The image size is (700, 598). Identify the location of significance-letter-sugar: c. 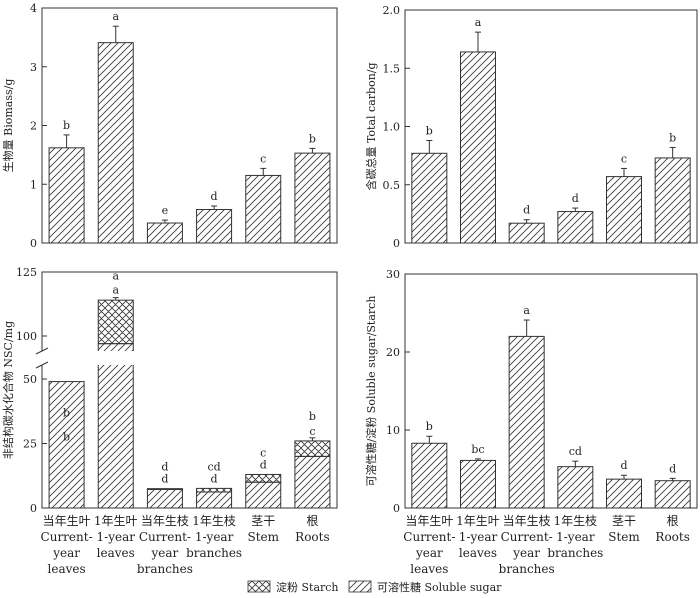
(312, 431).